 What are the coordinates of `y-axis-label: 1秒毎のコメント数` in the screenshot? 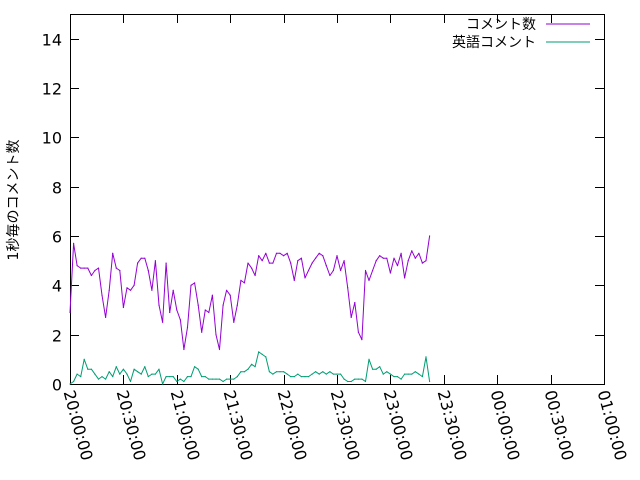 It's located at (14, 200).